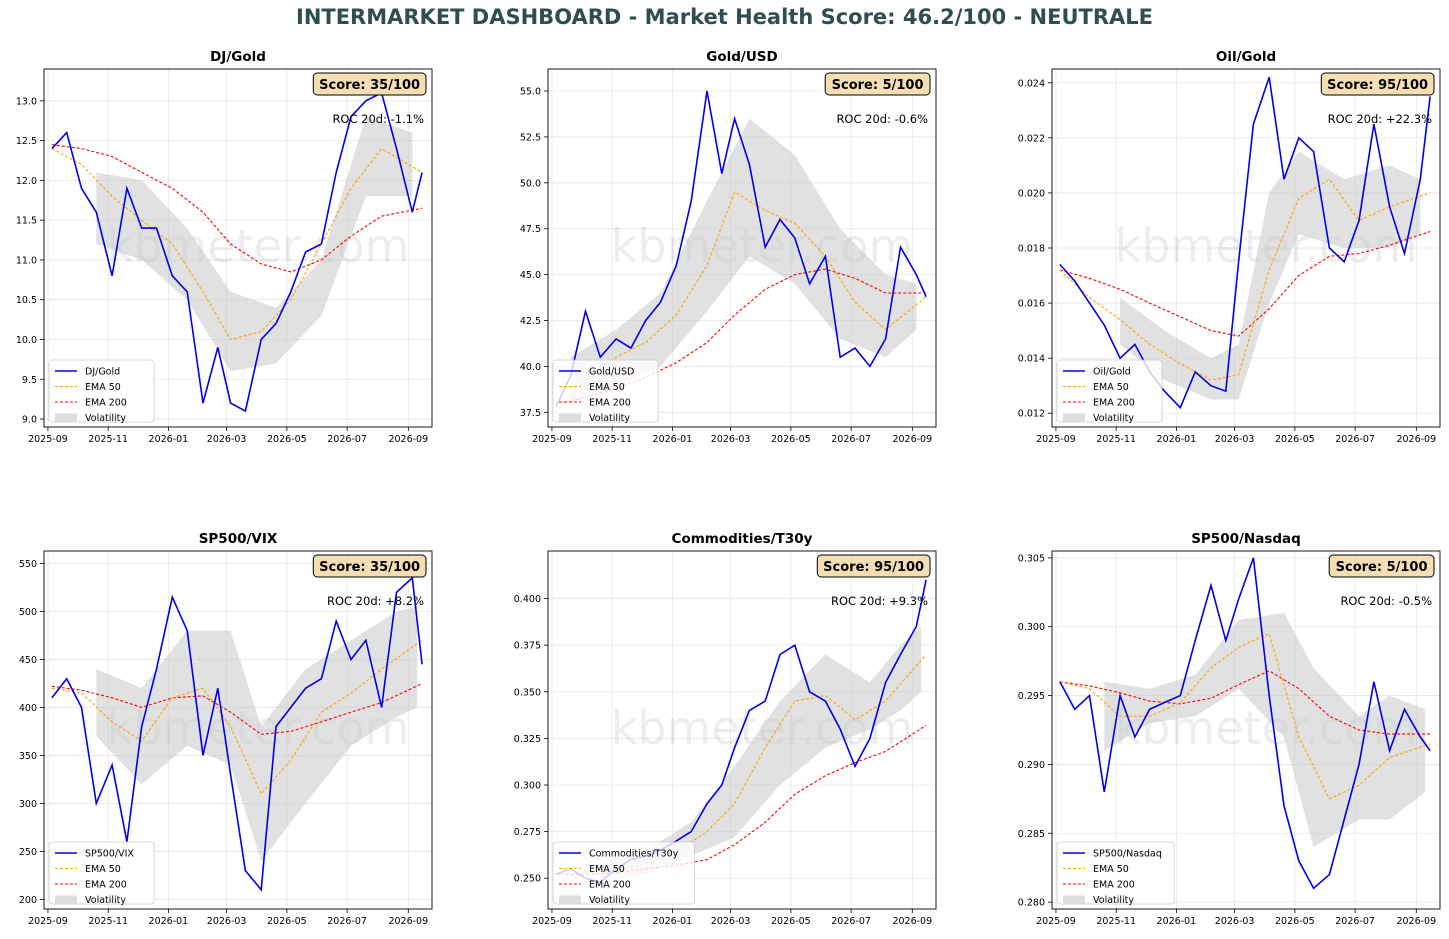  I want to click on legend: Commodities/T30y EMA 50 EMA 200 Volatility, so click(624, 873).